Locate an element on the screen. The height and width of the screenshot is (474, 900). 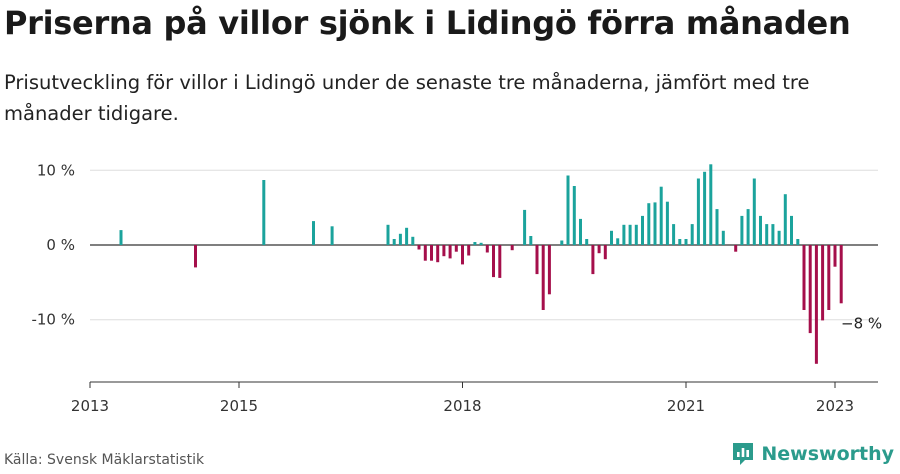
brand-name: Newsworthy is located at coordinates (827, 454).